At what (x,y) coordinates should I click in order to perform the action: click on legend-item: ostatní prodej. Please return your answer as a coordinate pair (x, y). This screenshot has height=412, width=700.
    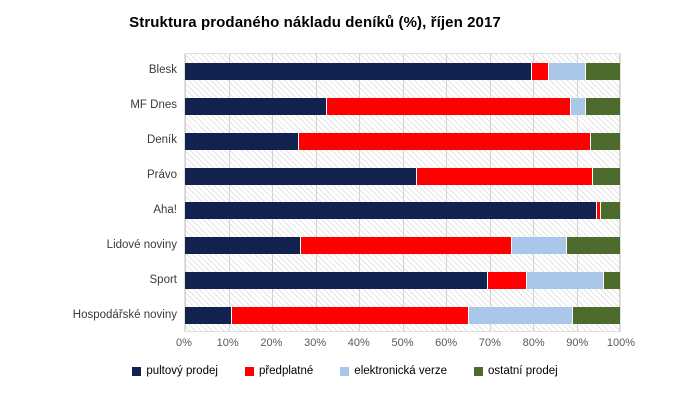
    Looking at the image, I should click on (515, 371).